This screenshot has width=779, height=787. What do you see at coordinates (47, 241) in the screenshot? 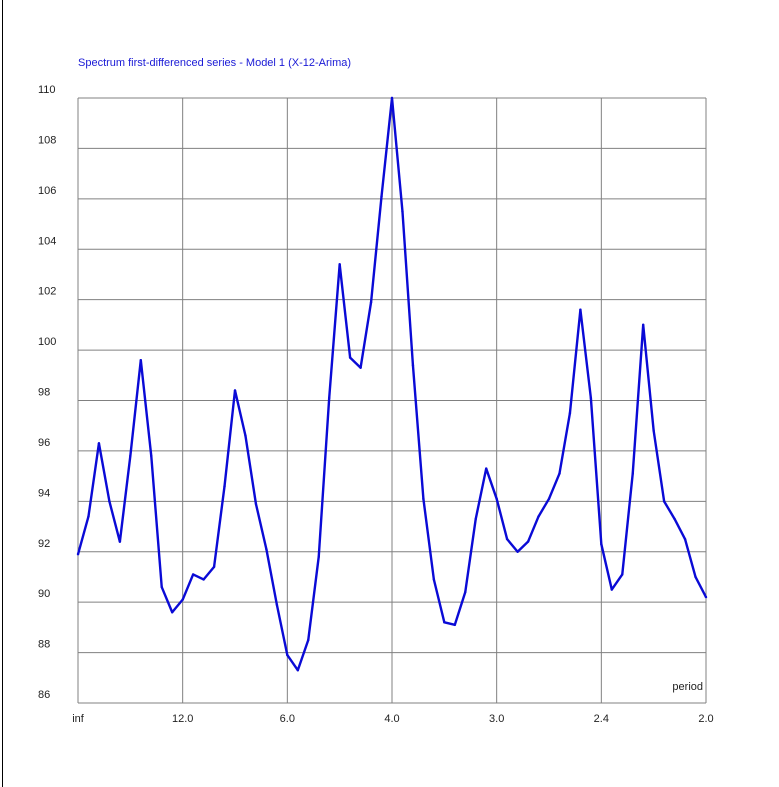
I see `y-tick-label: 104` at bounding box center [47, 241].